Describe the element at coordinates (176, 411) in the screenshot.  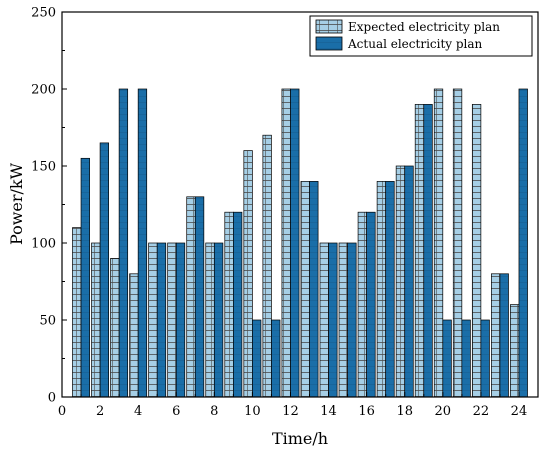
I see `x-tick-label-6: 6` at that location.